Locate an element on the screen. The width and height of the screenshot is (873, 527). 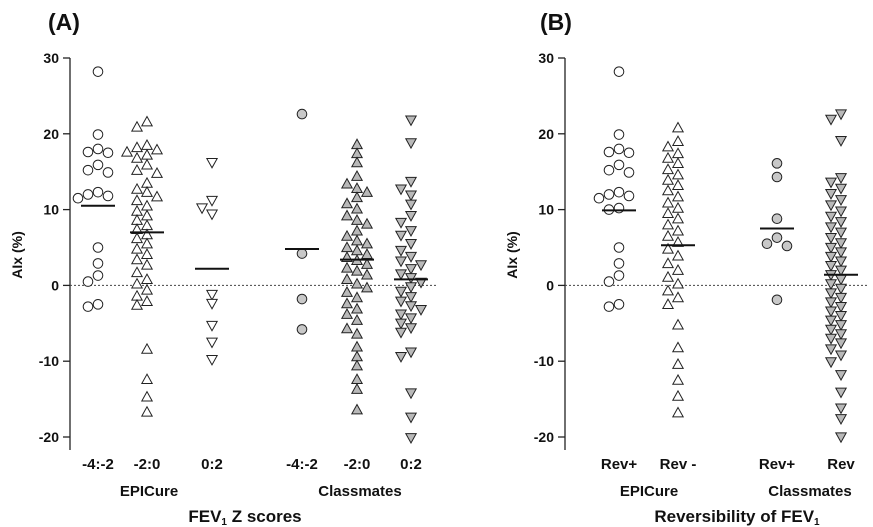
panel-label: (B) is located at coordinates (556, 22).